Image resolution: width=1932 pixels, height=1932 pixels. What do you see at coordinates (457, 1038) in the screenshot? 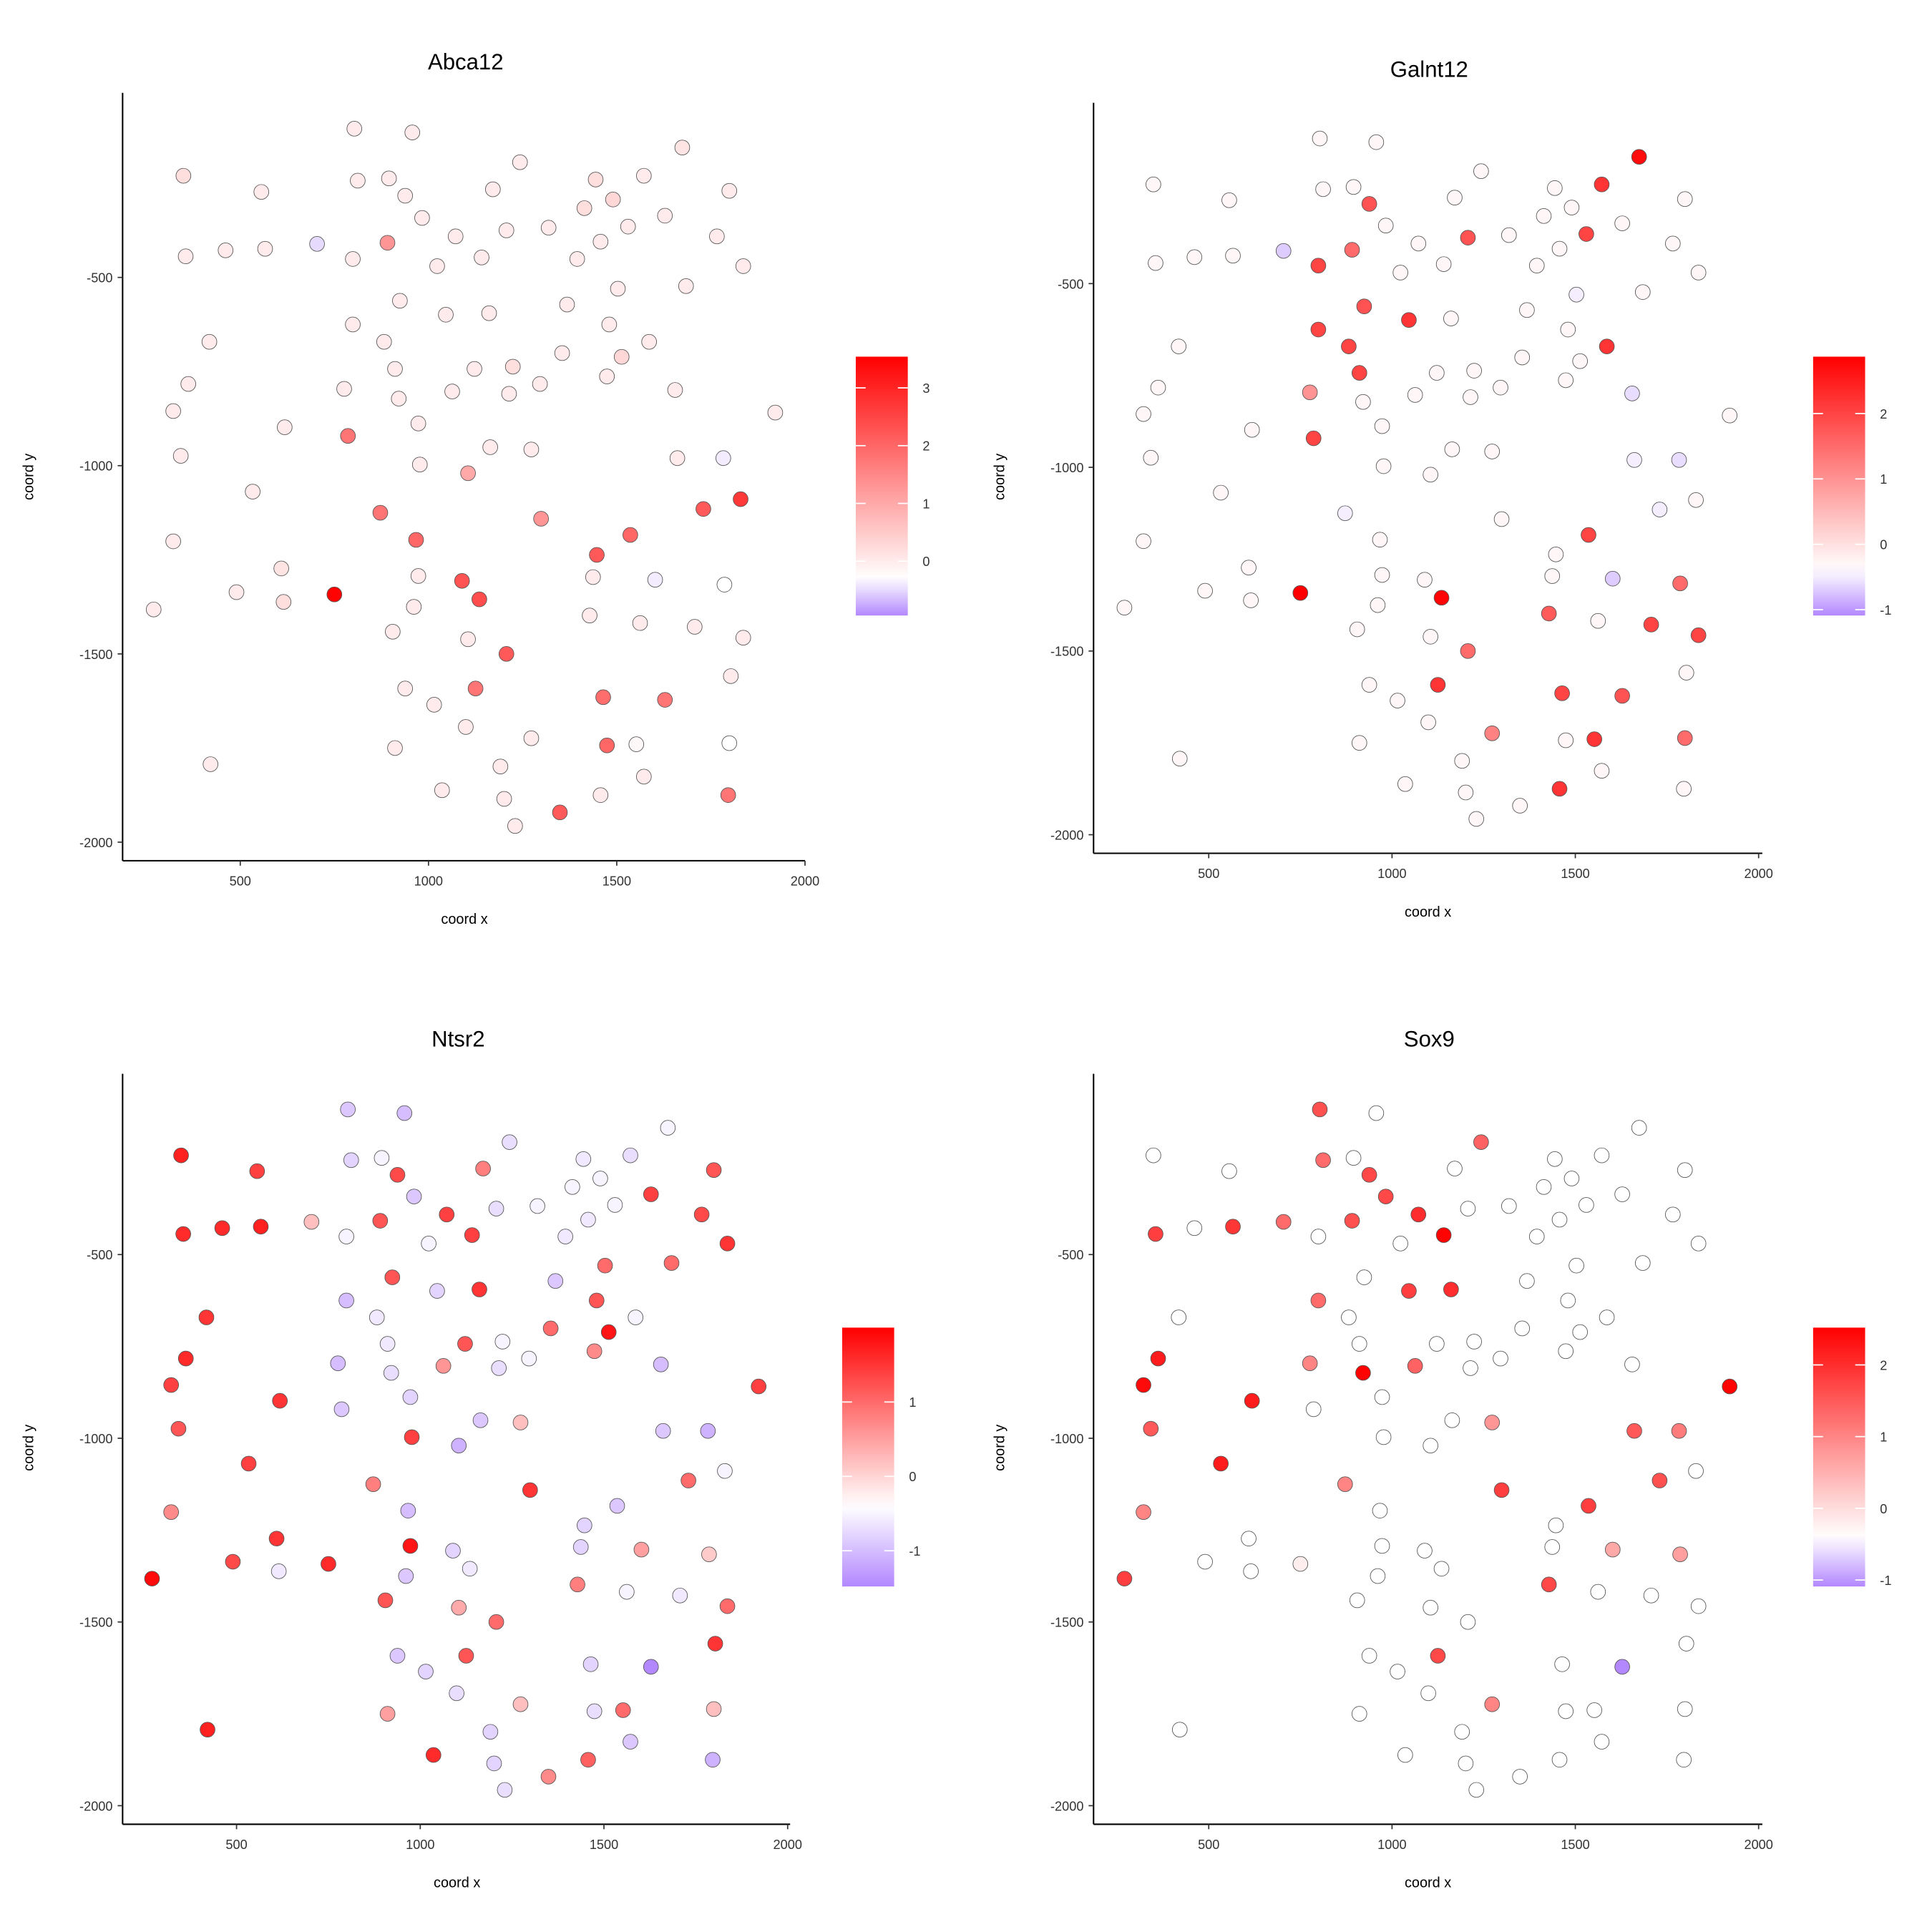
I see `panel-title: Ntsr2` at bounding box center [457, 1038].